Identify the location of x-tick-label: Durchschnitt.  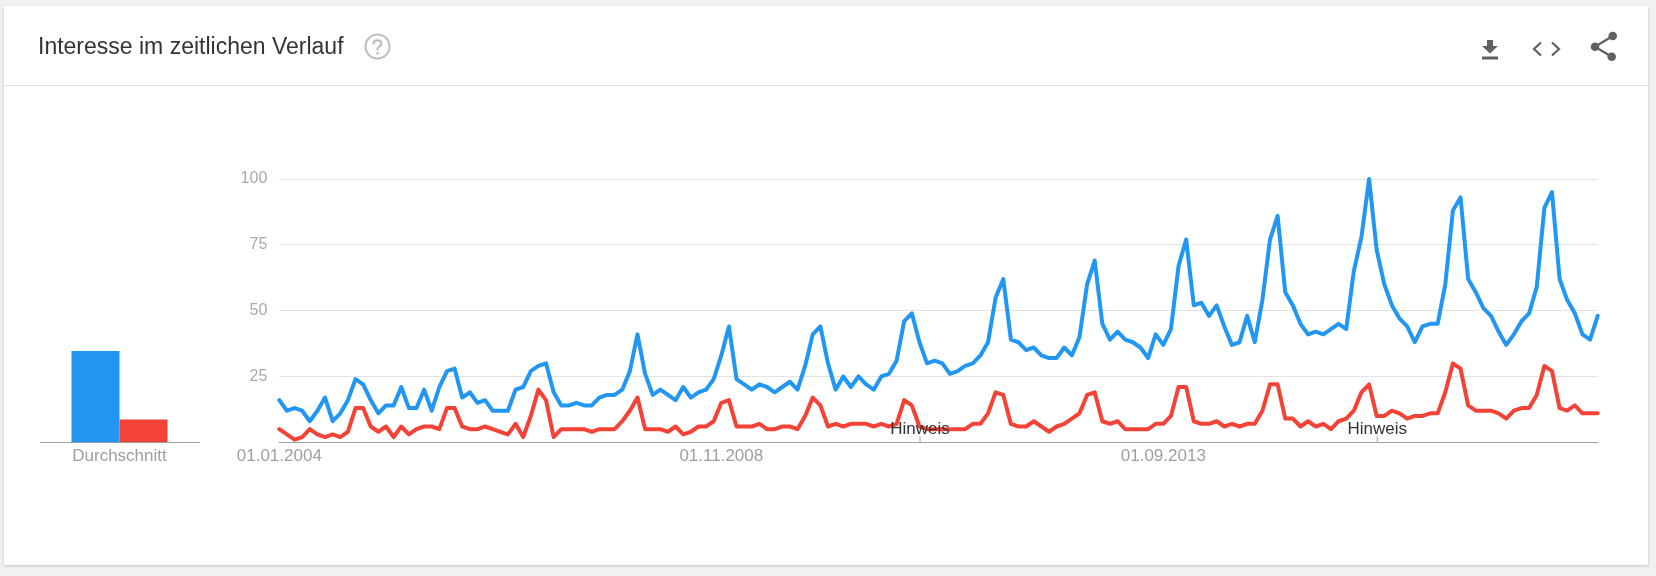
(120, 456).